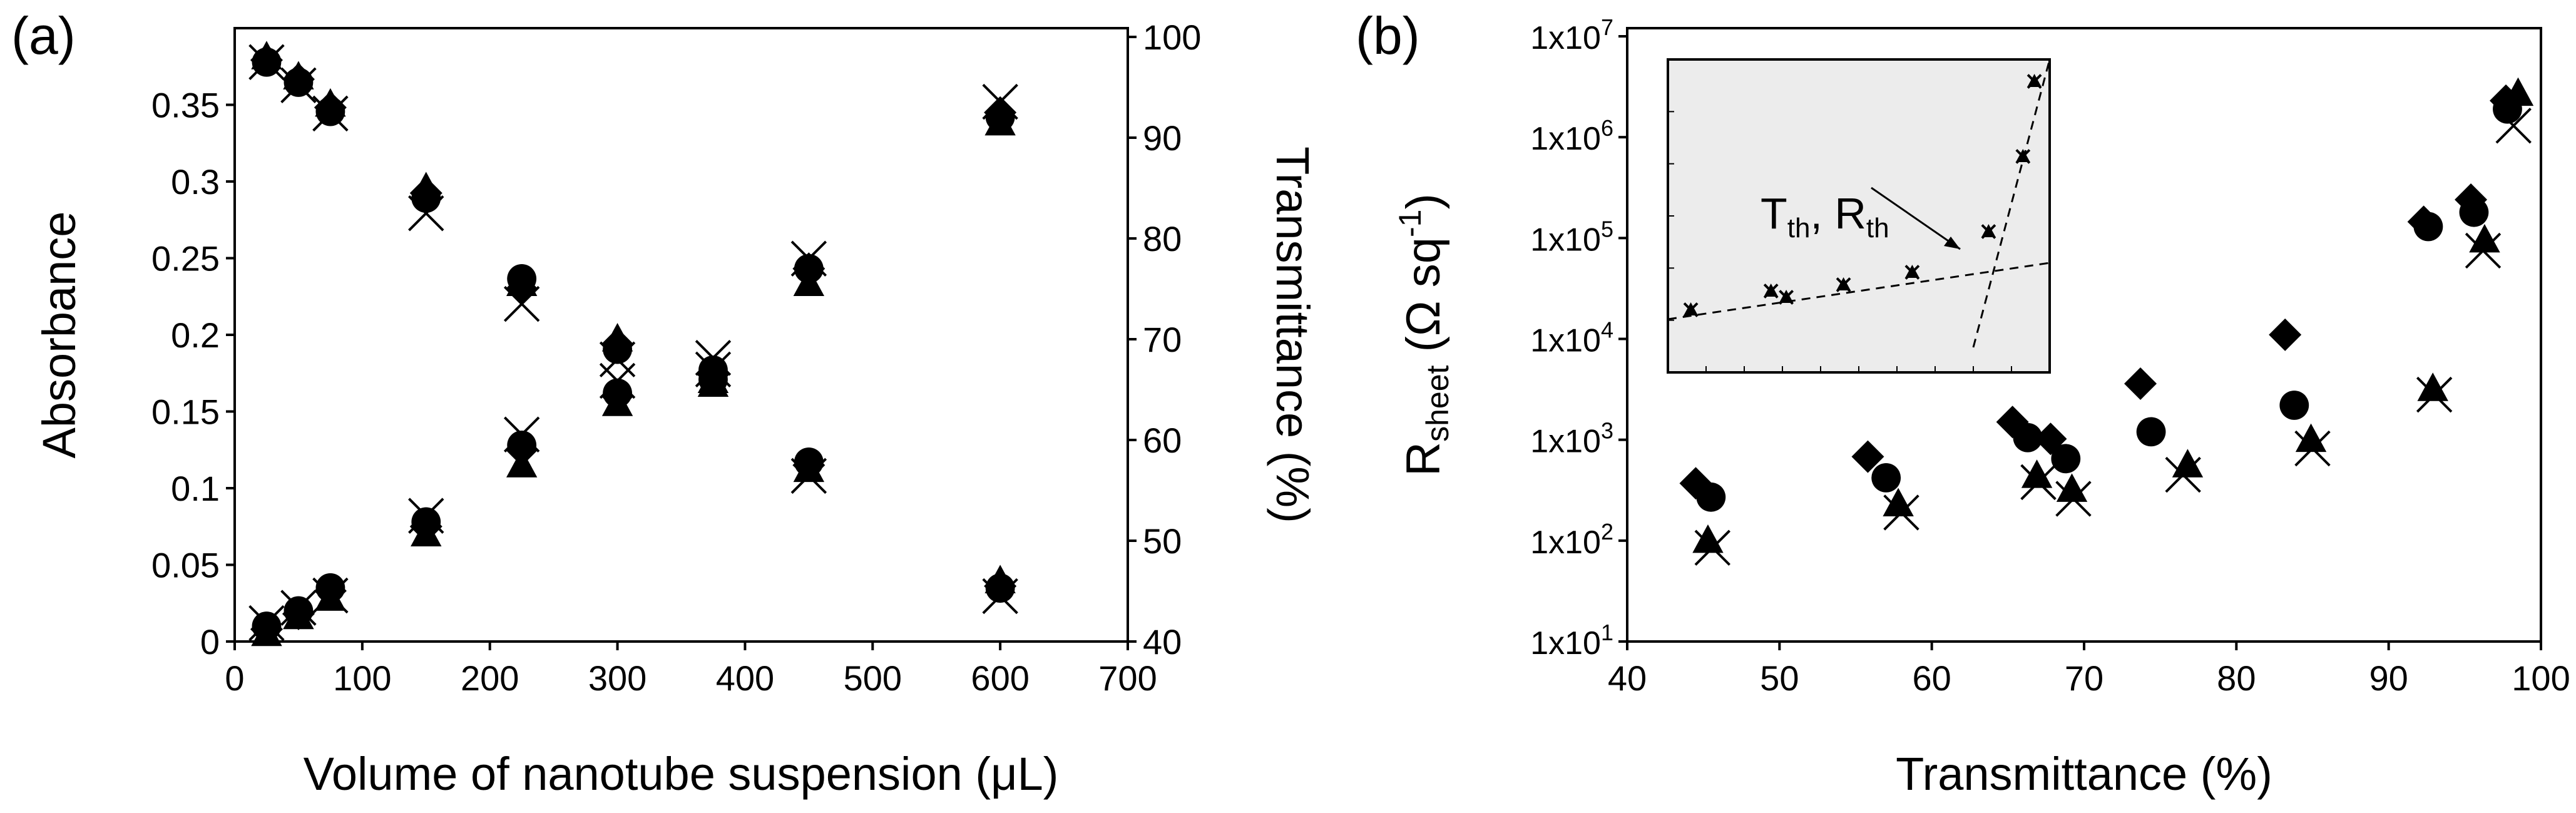  Describe the element at coordinates (1916, 218) in the screenshot. I see `inset-annotation-arrow` at that location.